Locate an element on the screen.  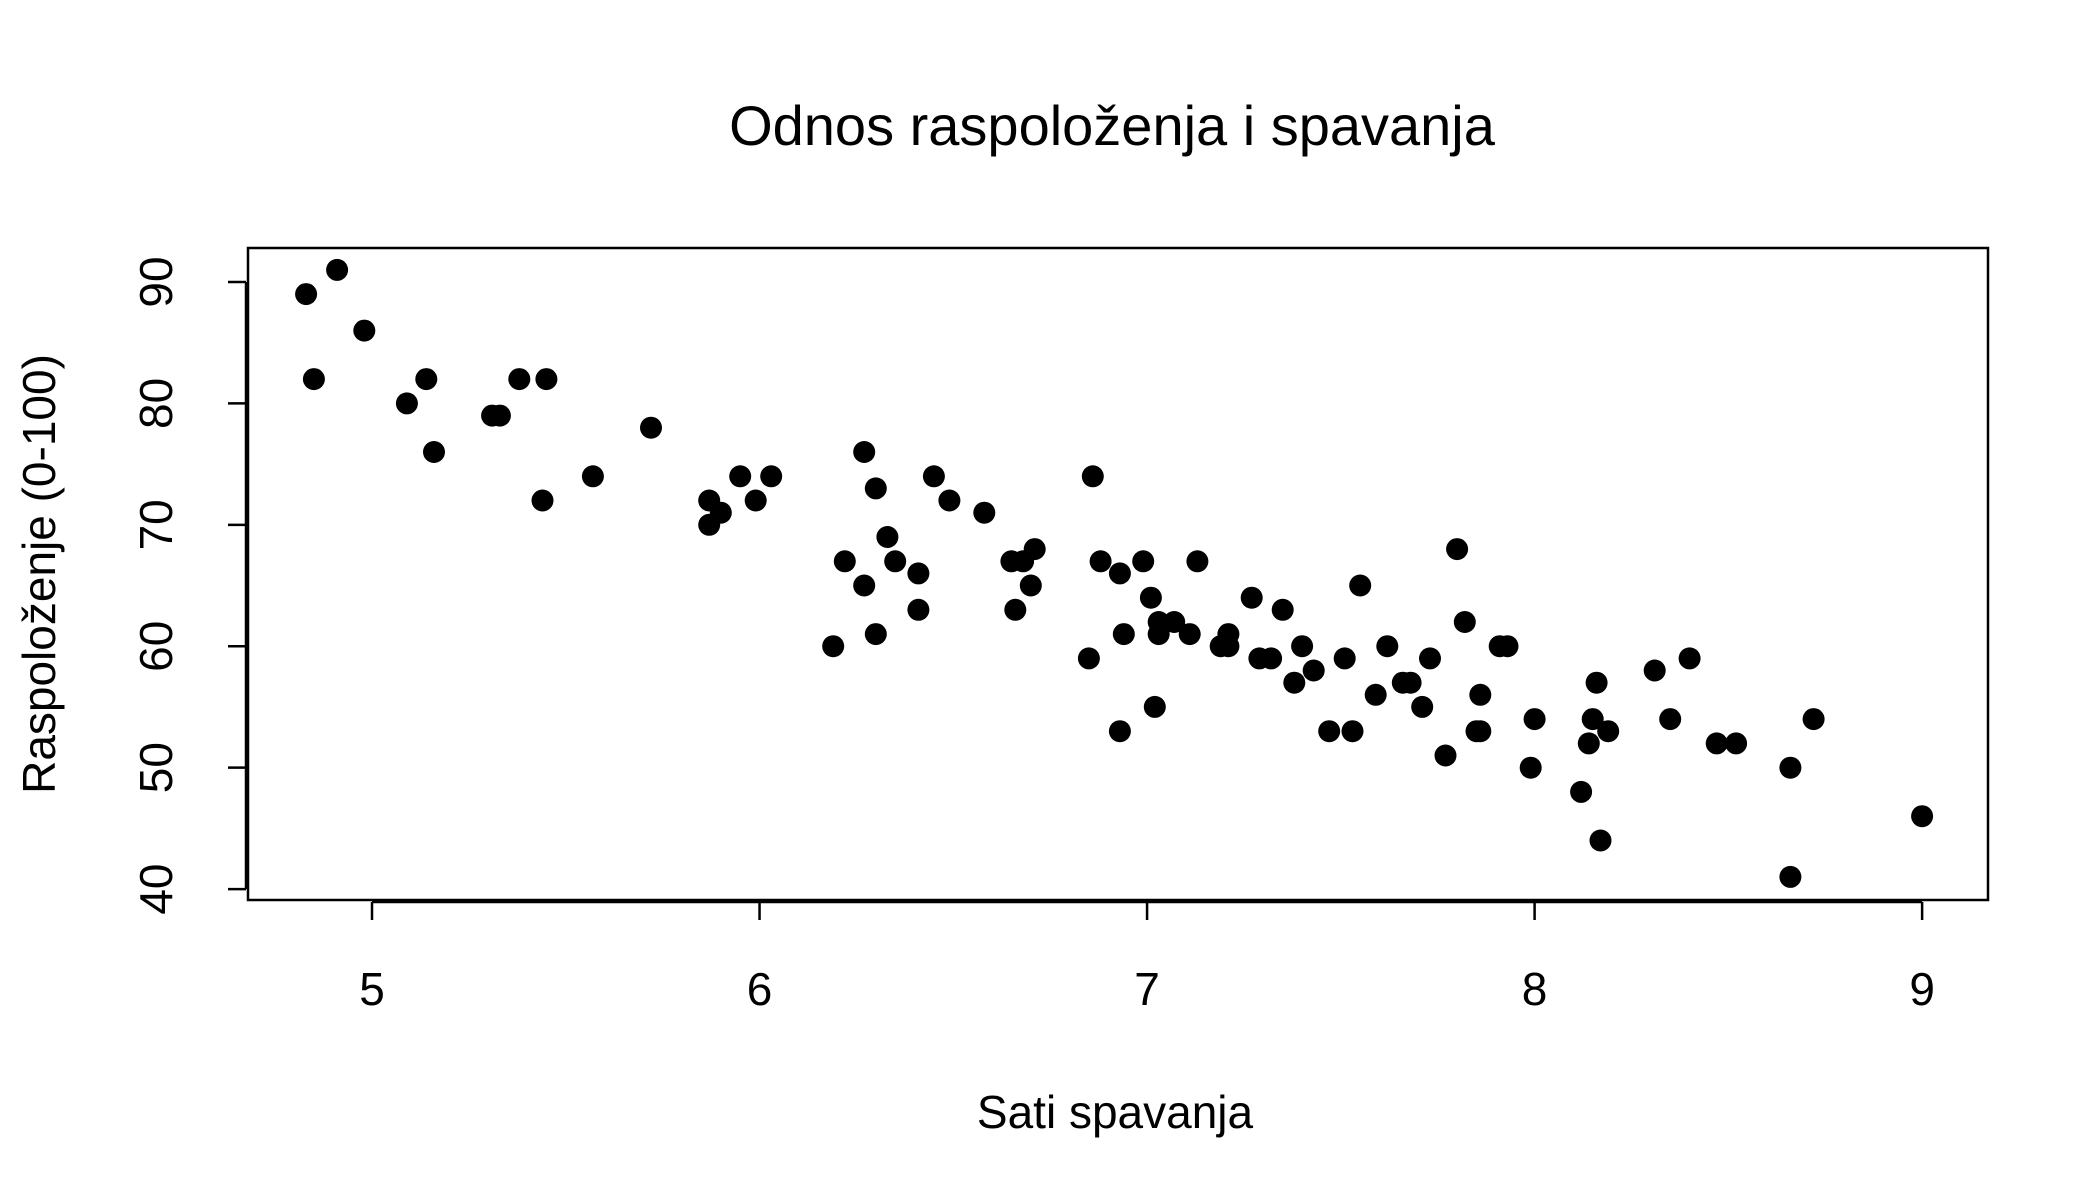
x-axis: 5 6 7 8 9 is located at coordinates (1147, 957).